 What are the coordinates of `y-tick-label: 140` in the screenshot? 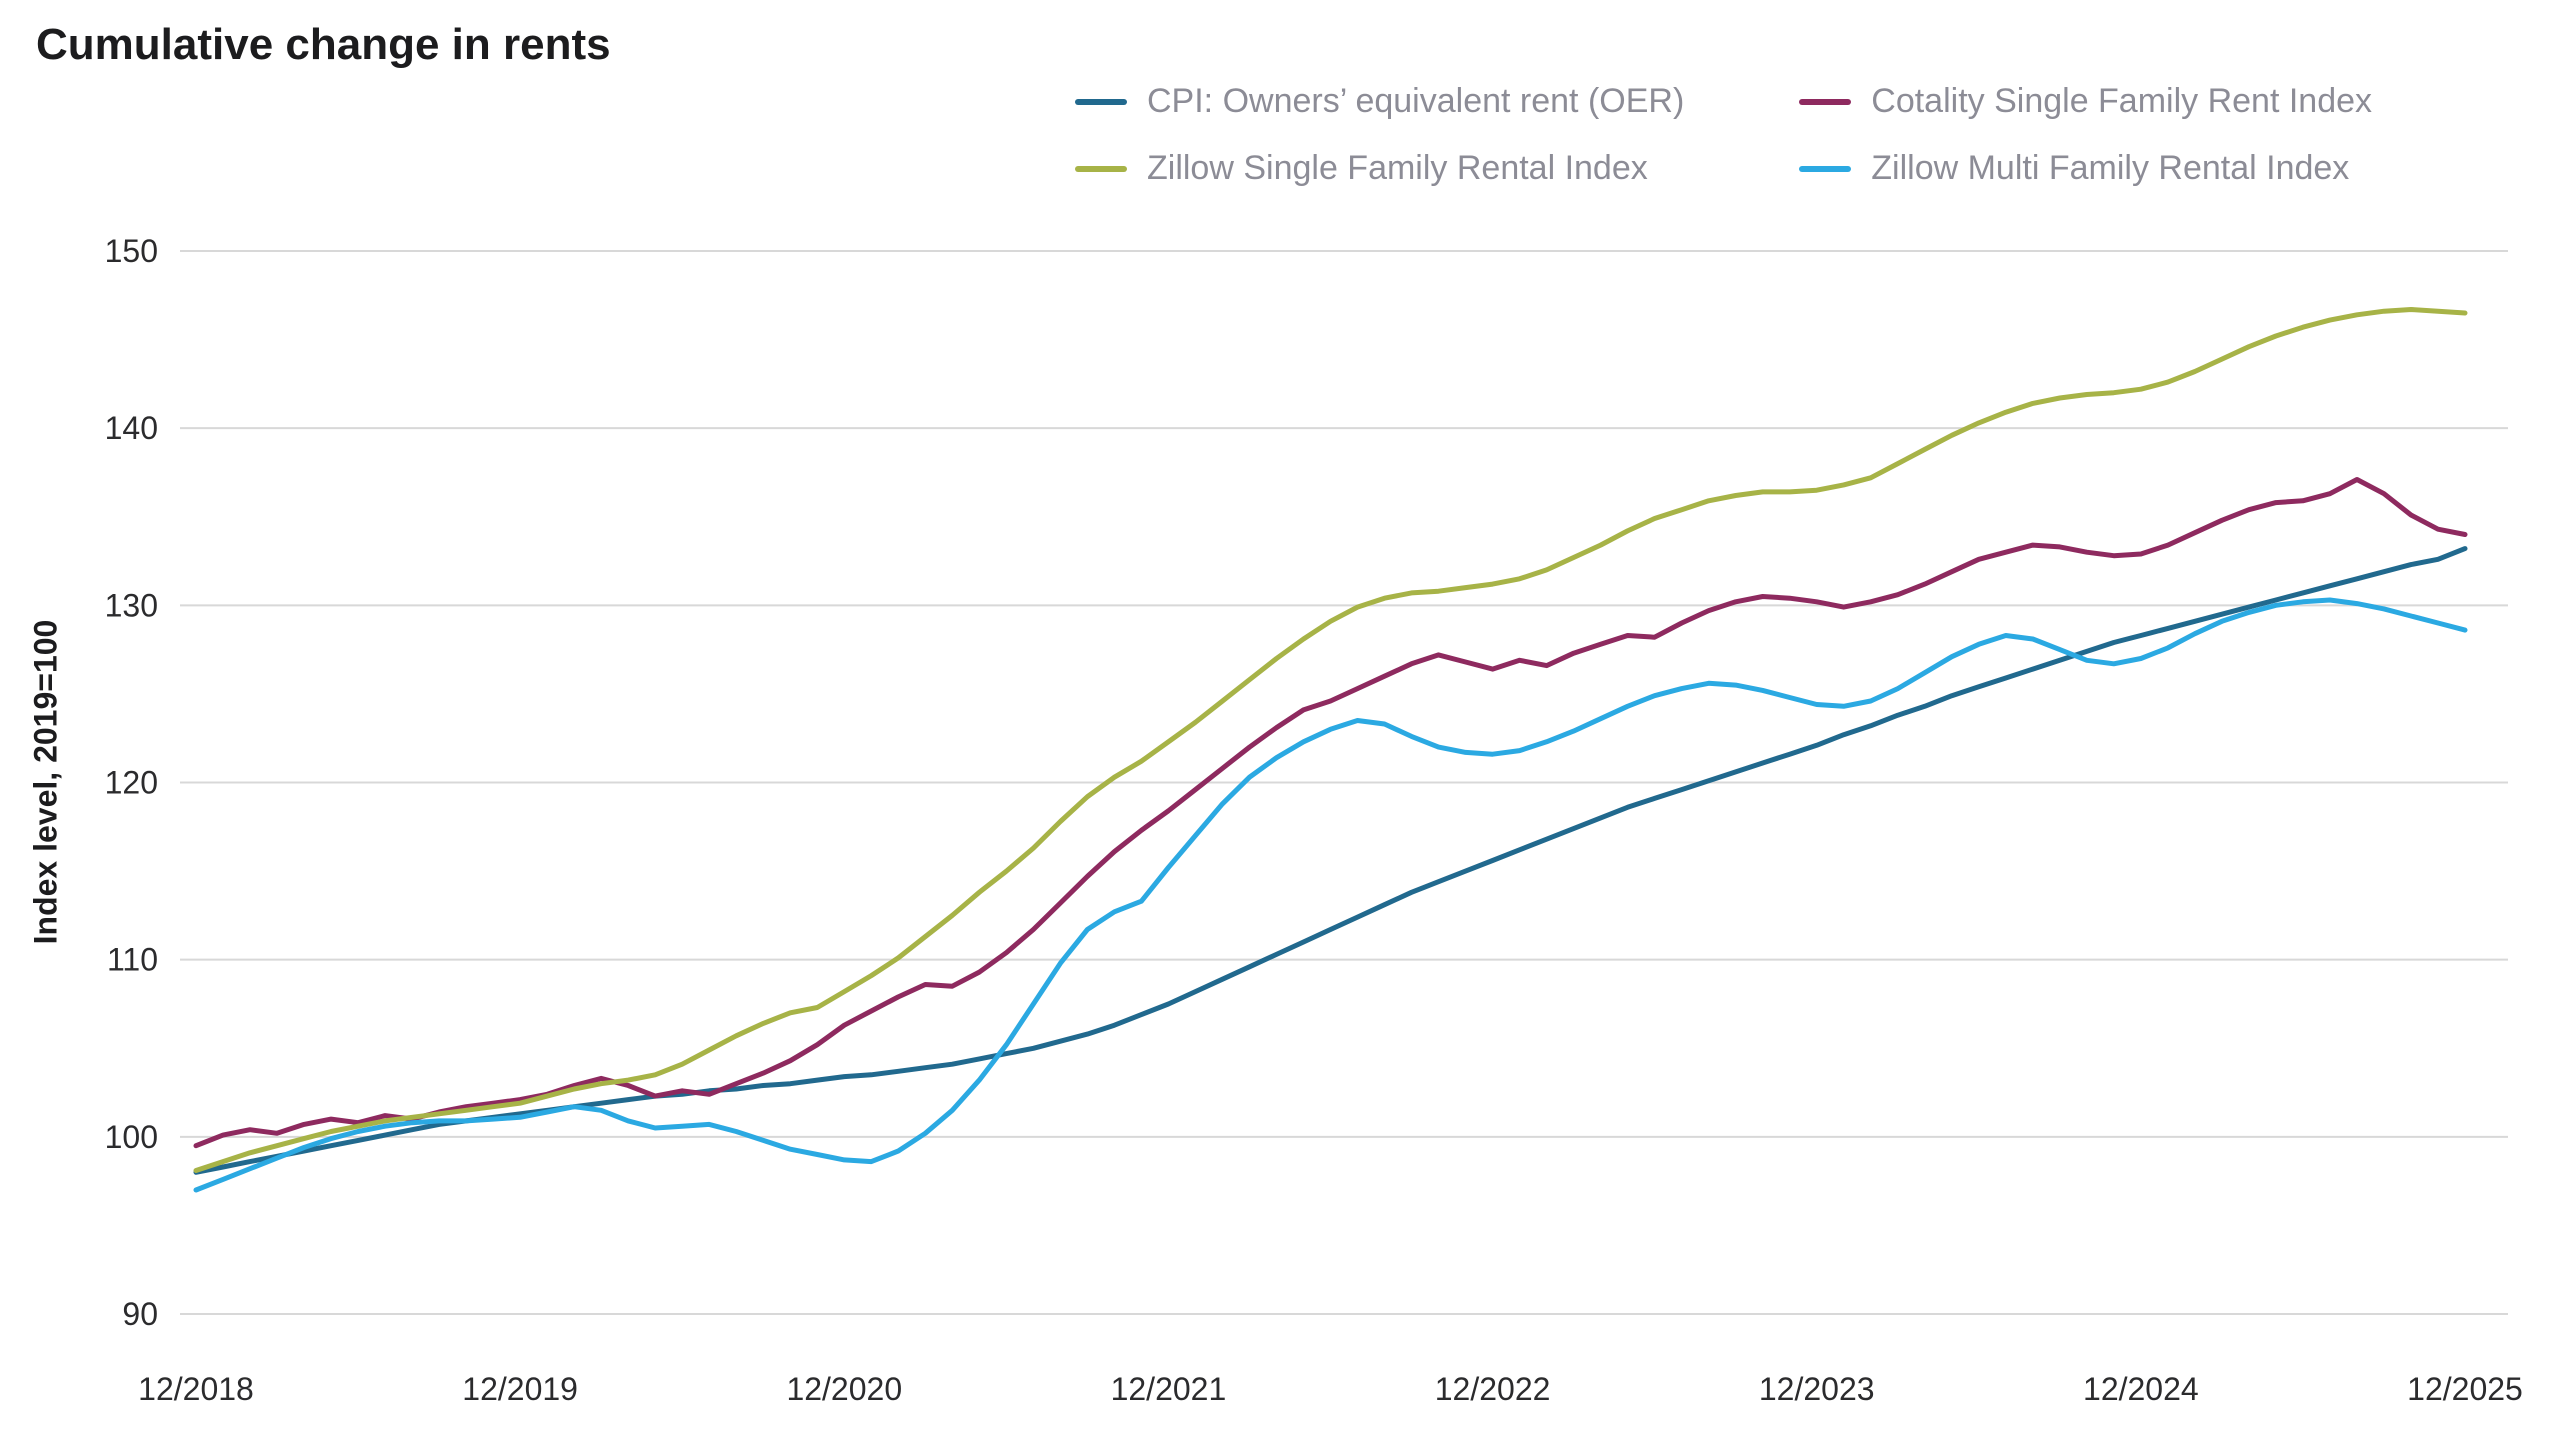 It's located at (131, 428).